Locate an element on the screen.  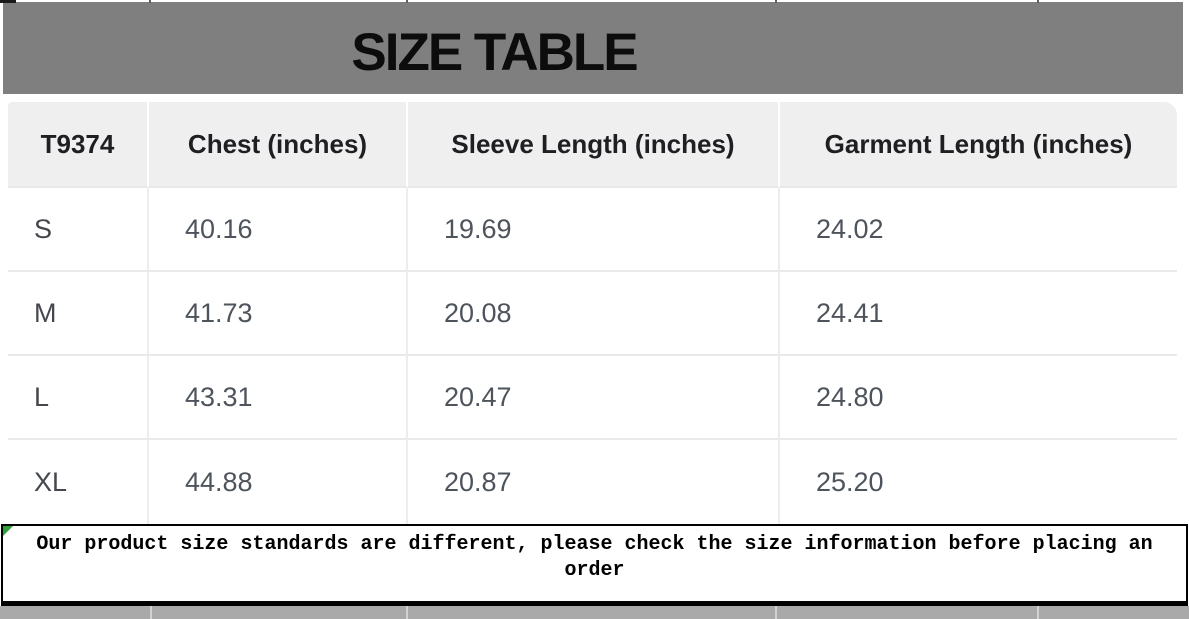
title-bar: SIZE TABLE is located at coordinates (593, 48).